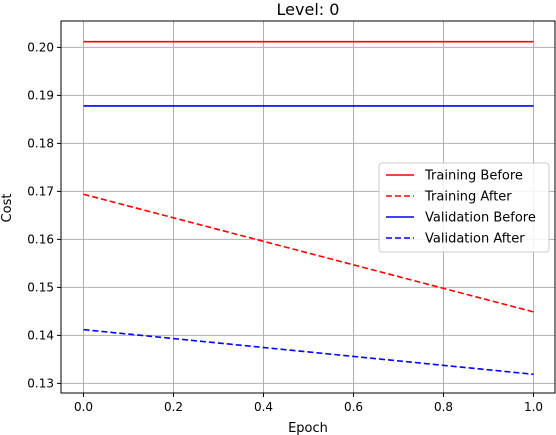 Image resolution: width=556 pixels, height=435 pixels. I want to click on y-tick-label: 0.17, so click(40, 191).